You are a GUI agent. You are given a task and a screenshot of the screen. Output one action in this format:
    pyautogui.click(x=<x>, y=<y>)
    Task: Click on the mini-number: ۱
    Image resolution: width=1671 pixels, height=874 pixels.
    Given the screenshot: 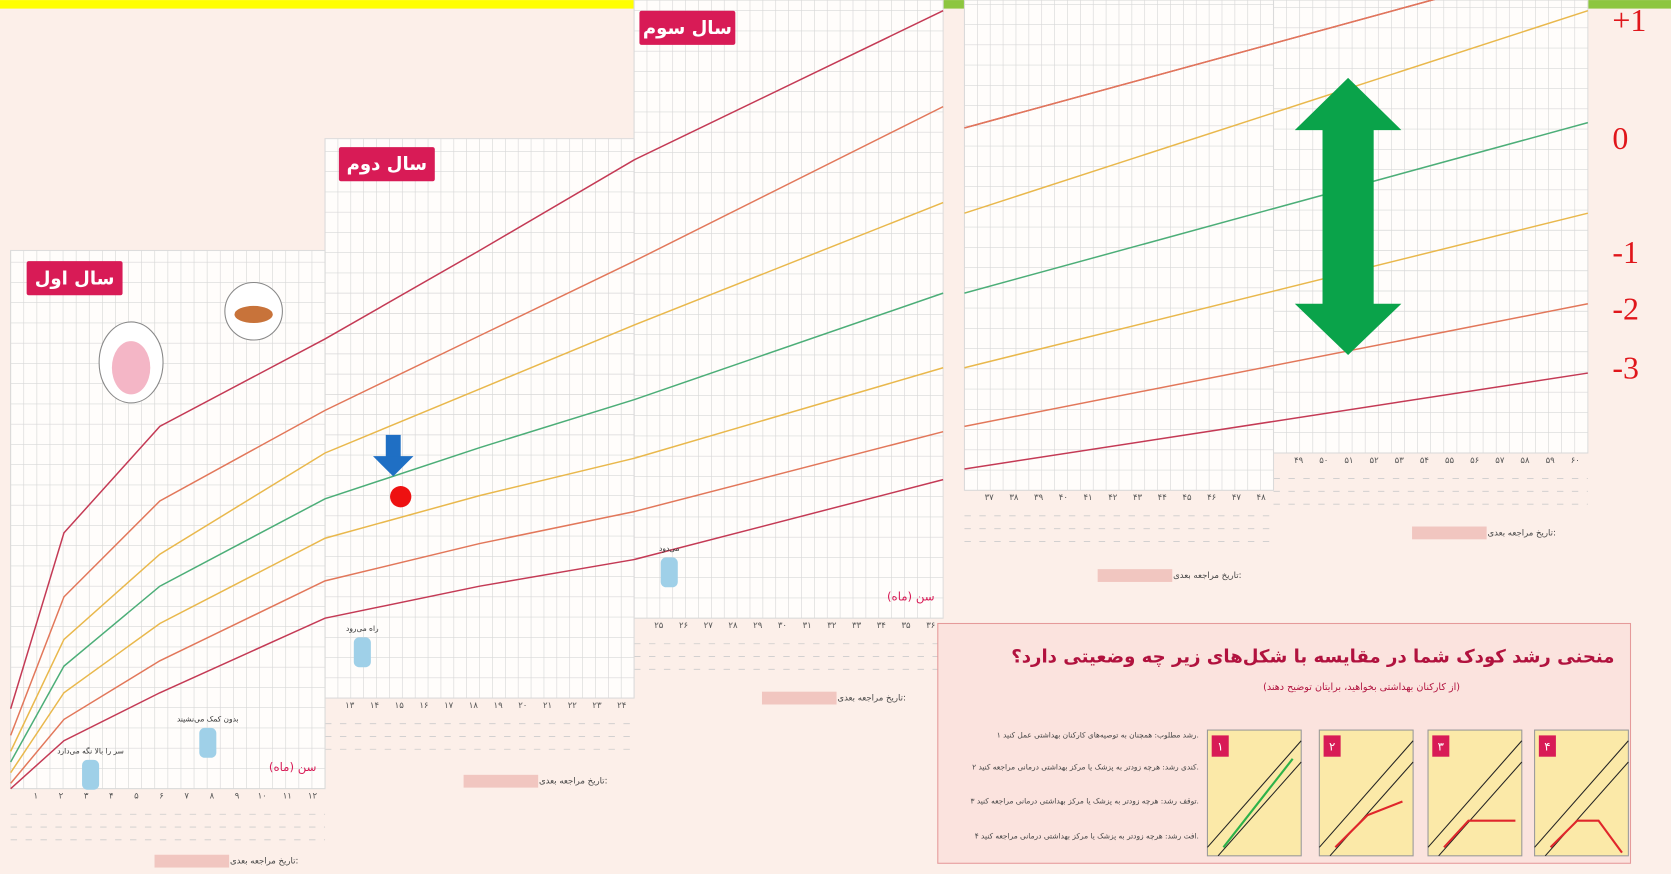 What is the action you would take?
    pyautogui.click(x=1220, y=747)
    